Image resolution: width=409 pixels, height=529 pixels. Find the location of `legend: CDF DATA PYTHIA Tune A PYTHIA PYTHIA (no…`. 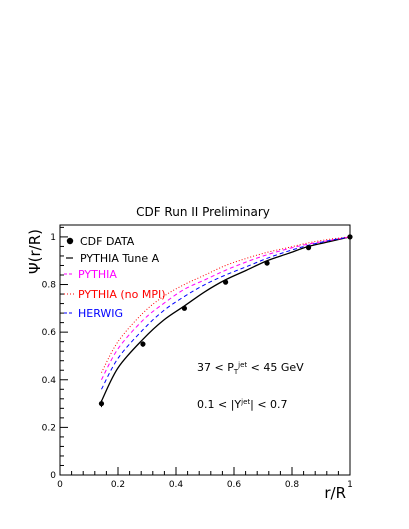

legend: CDF DATA PYTHIA Tune A PYTHIA PYTHIA (no… is located at coordinates (115, 277).